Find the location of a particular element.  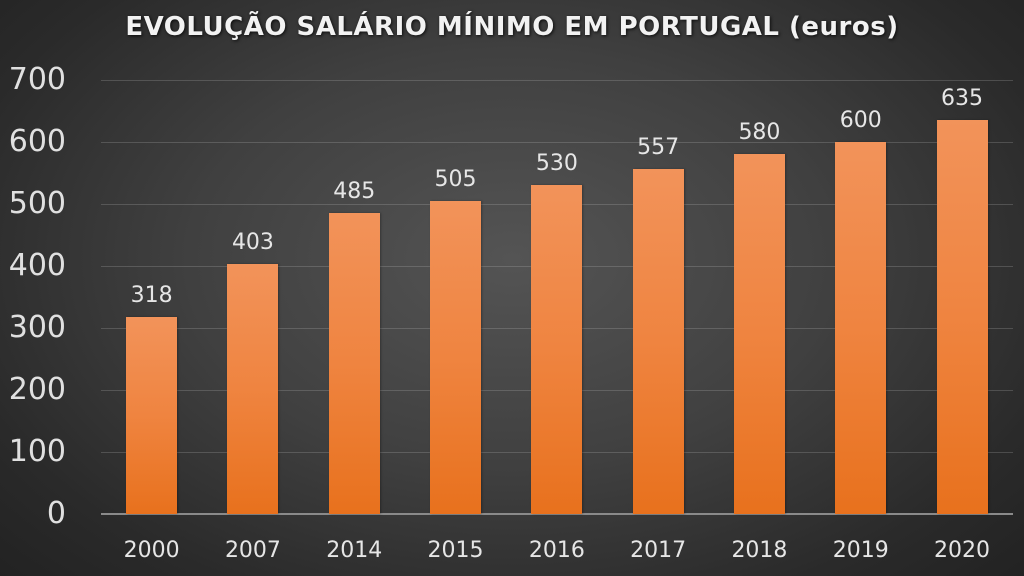

bar-value-label: 600 is located at coordinates (860, 120).